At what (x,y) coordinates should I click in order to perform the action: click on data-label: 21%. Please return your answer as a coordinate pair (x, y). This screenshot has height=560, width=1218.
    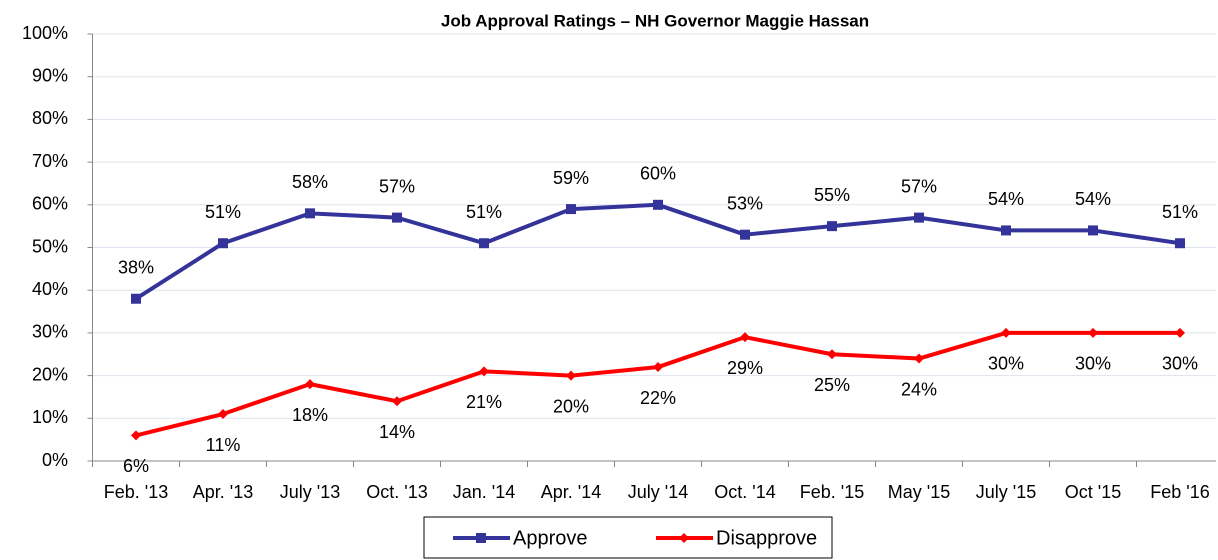
    Looking at the image, I should click on (484, 402).